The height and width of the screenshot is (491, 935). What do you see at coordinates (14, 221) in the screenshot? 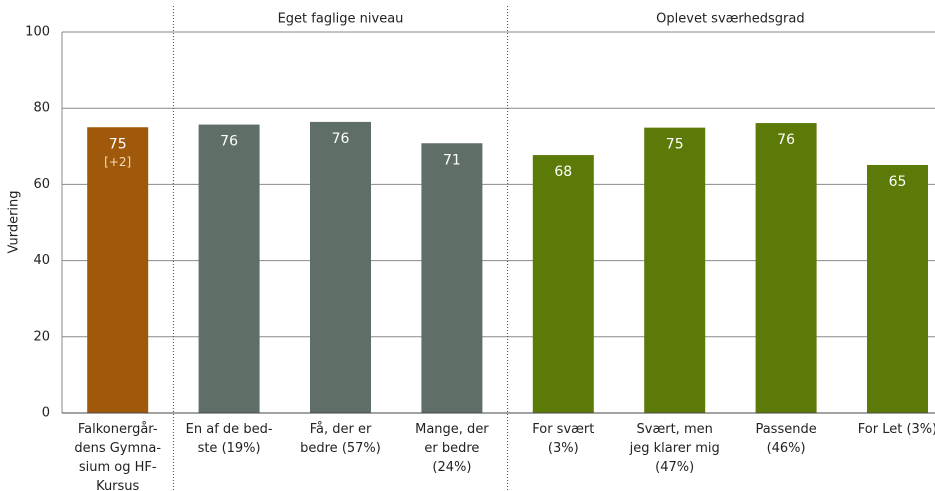
I see `y-axis-label: Vurdering` at bounding box center [14, 221].